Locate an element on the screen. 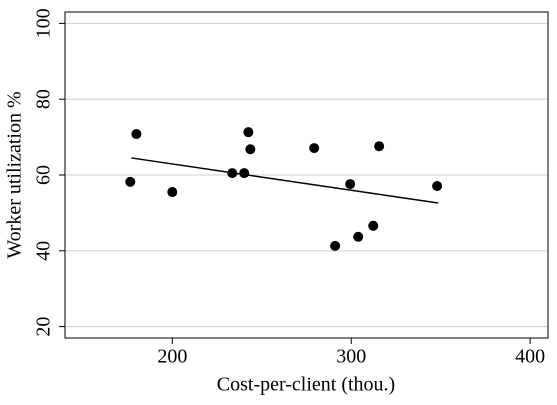 The image size is (557, 405). y-tick-label: 100 is located at coordinates (44, 23).